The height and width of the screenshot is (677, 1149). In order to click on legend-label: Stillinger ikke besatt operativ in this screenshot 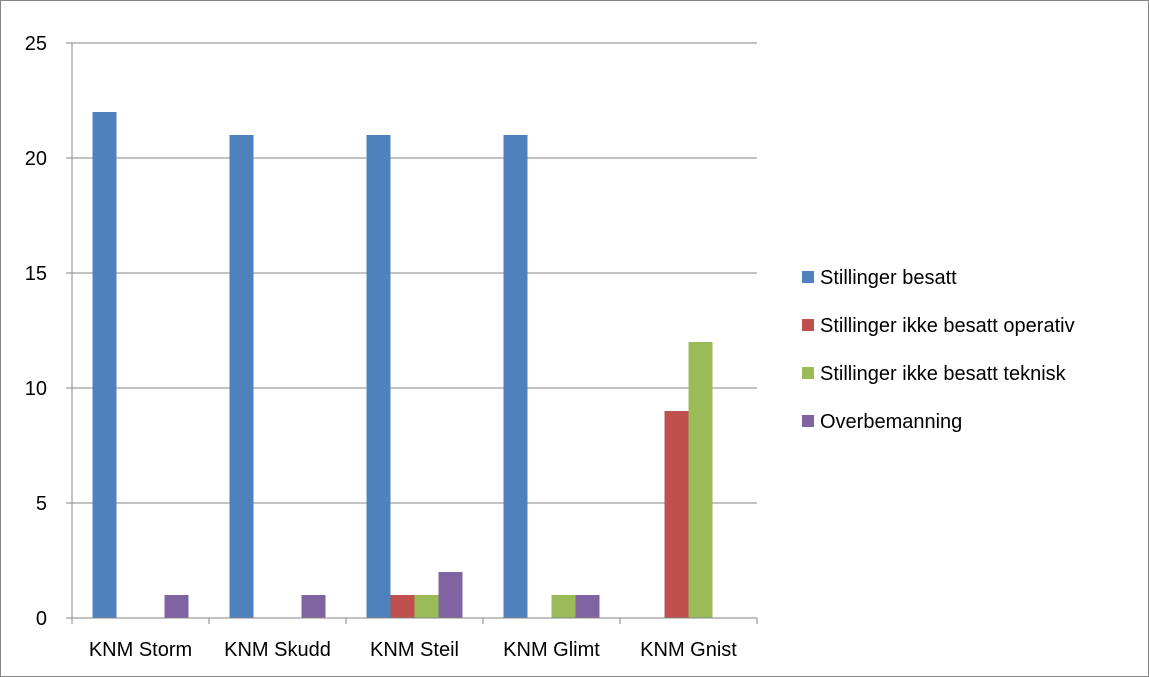, I will do `click(947, 326)`.